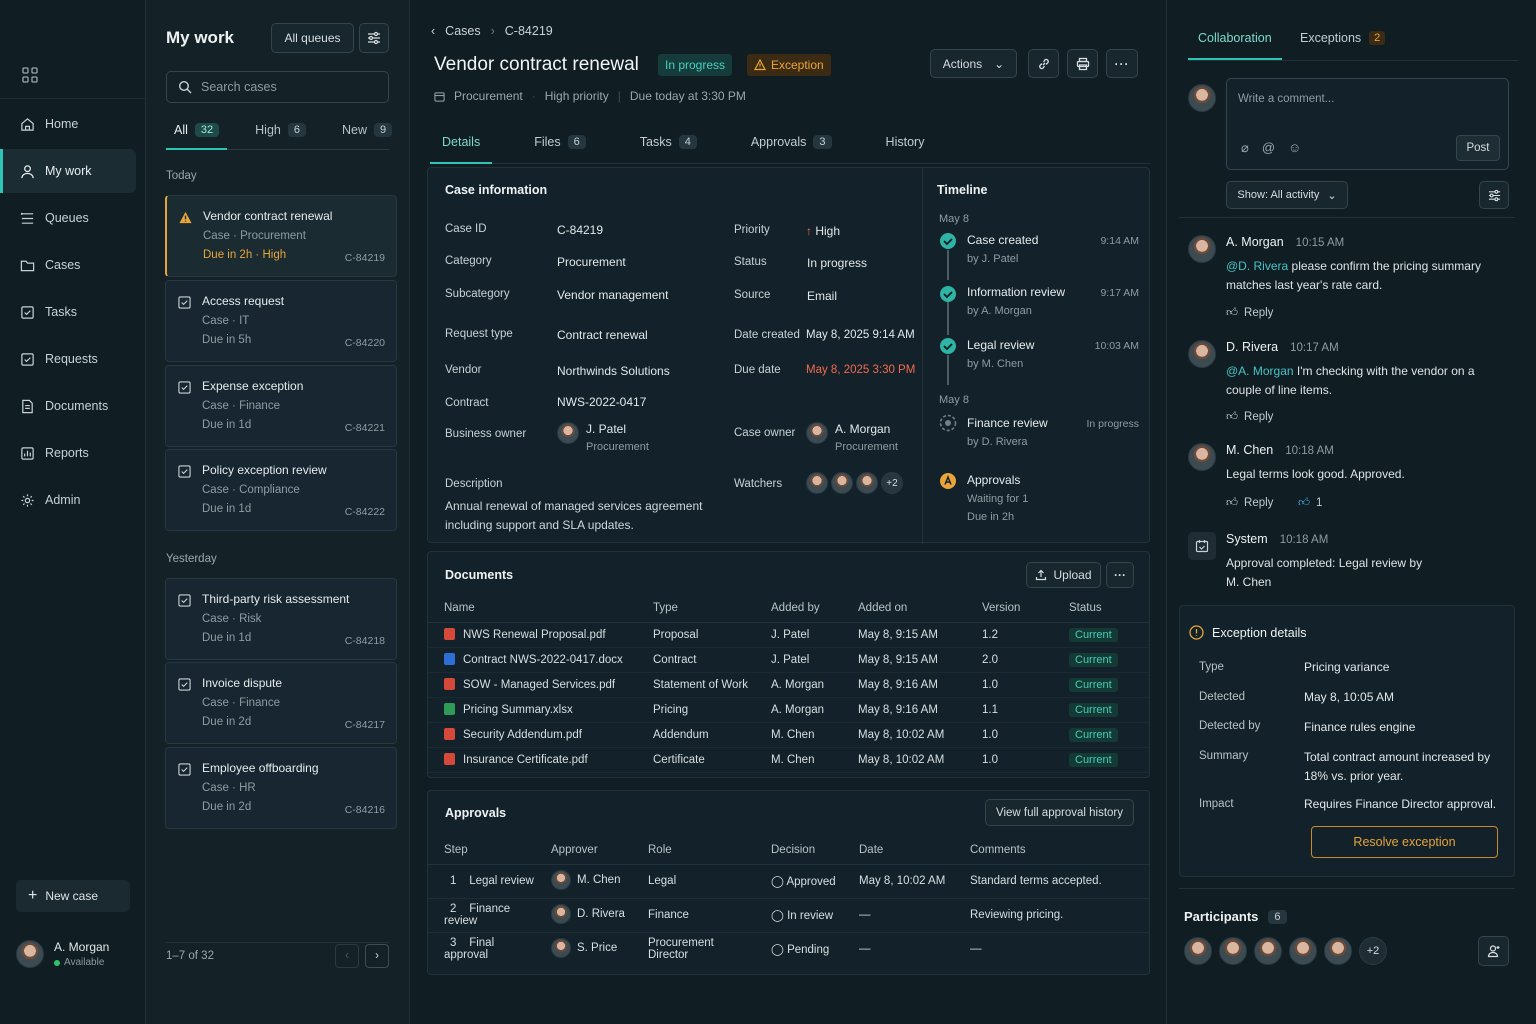 The width and height of the screenshot is (1536, 1024). I want to click on tab-approvals: Approvals 3, so click(791, 145).